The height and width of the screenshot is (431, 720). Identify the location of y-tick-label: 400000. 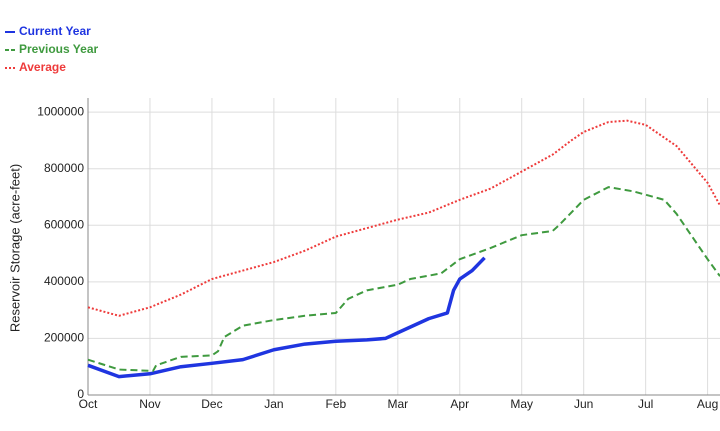
(64, 281).